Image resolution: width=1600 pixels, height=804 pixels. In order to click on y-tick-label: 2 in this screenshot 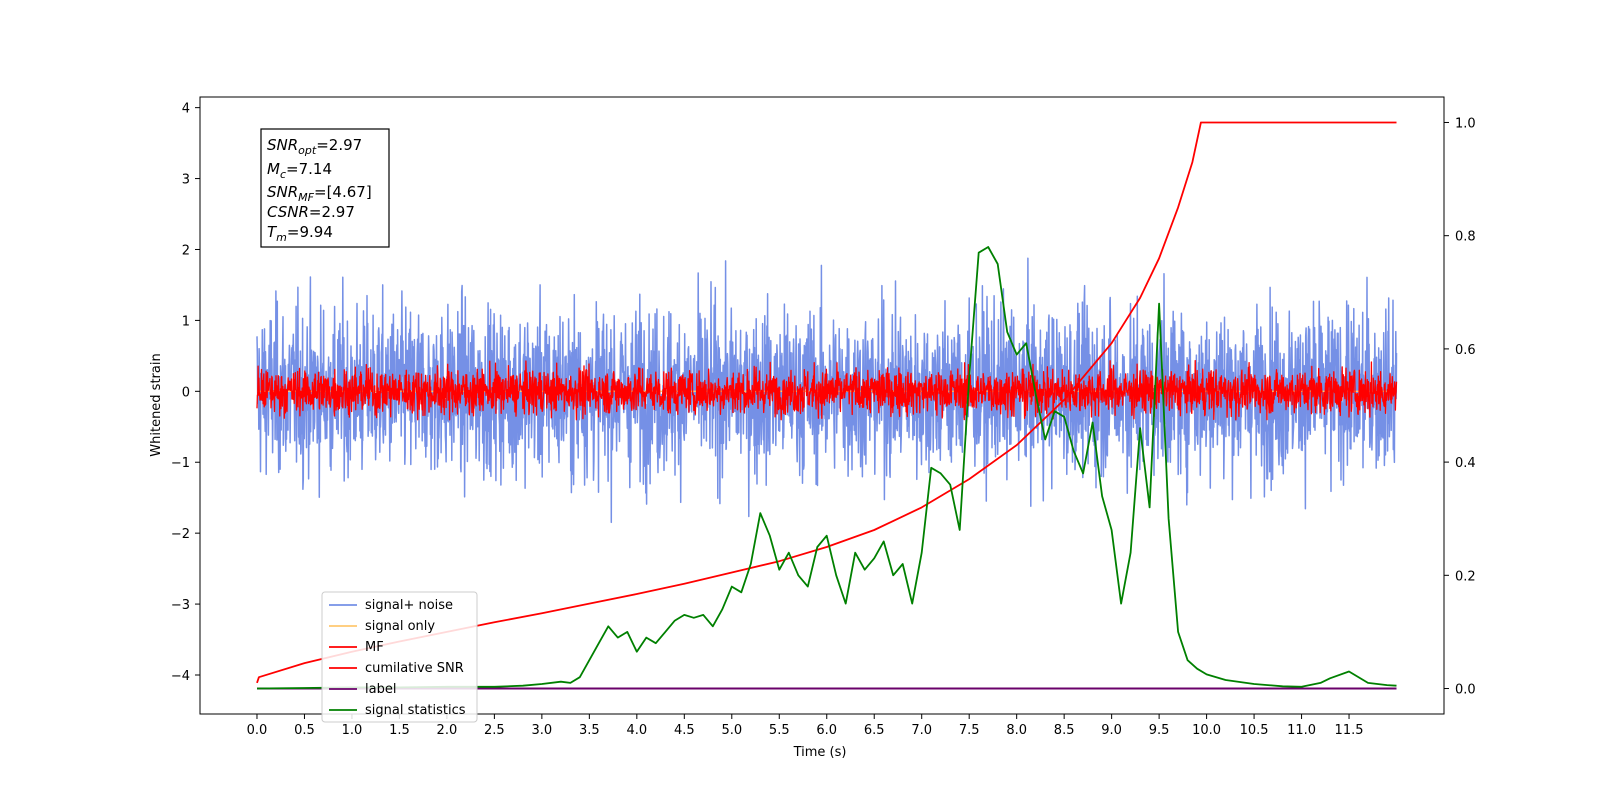, I will do `click(186, 250)`.